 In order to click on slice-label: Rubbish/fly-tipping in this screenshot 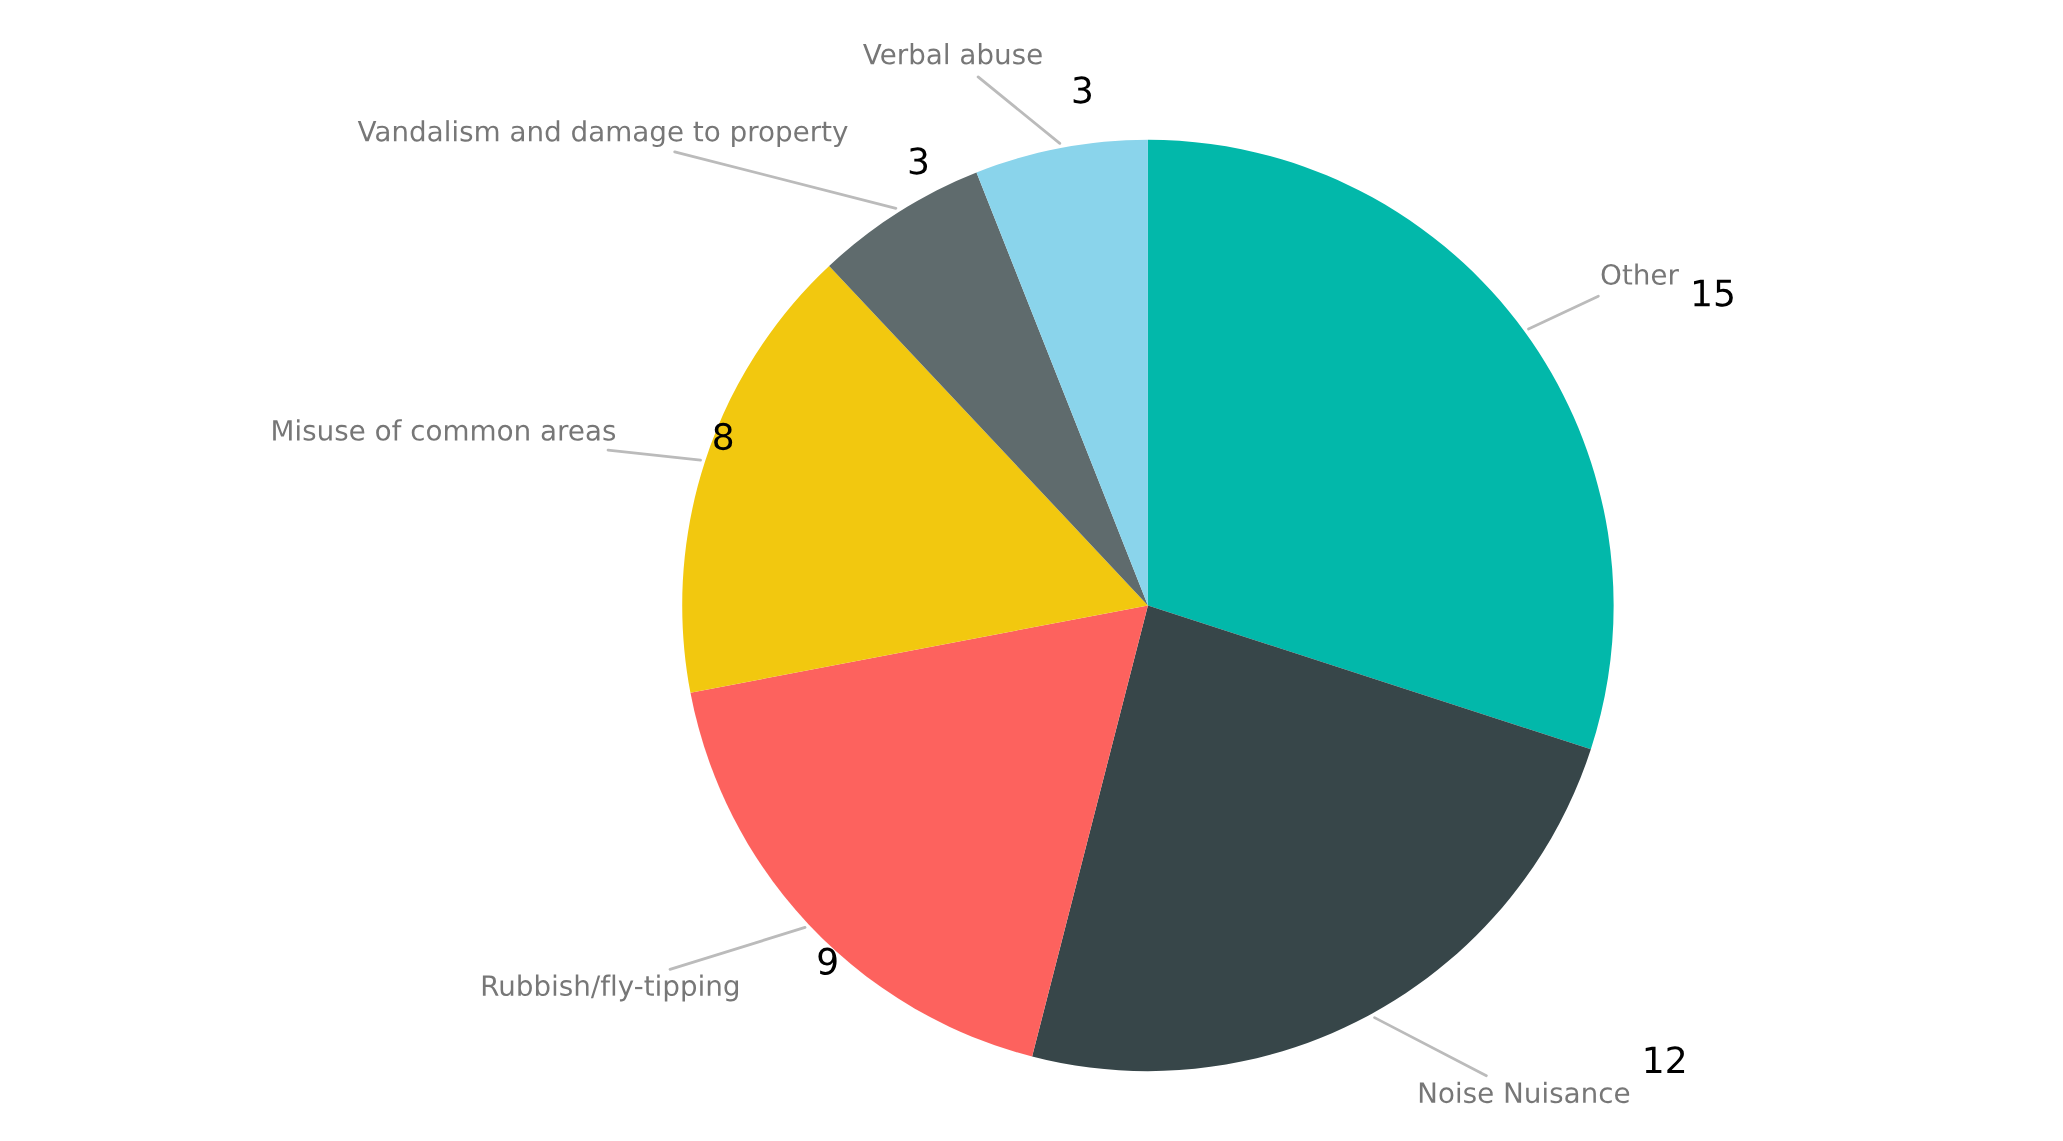, I will do `click(610, 988)`.